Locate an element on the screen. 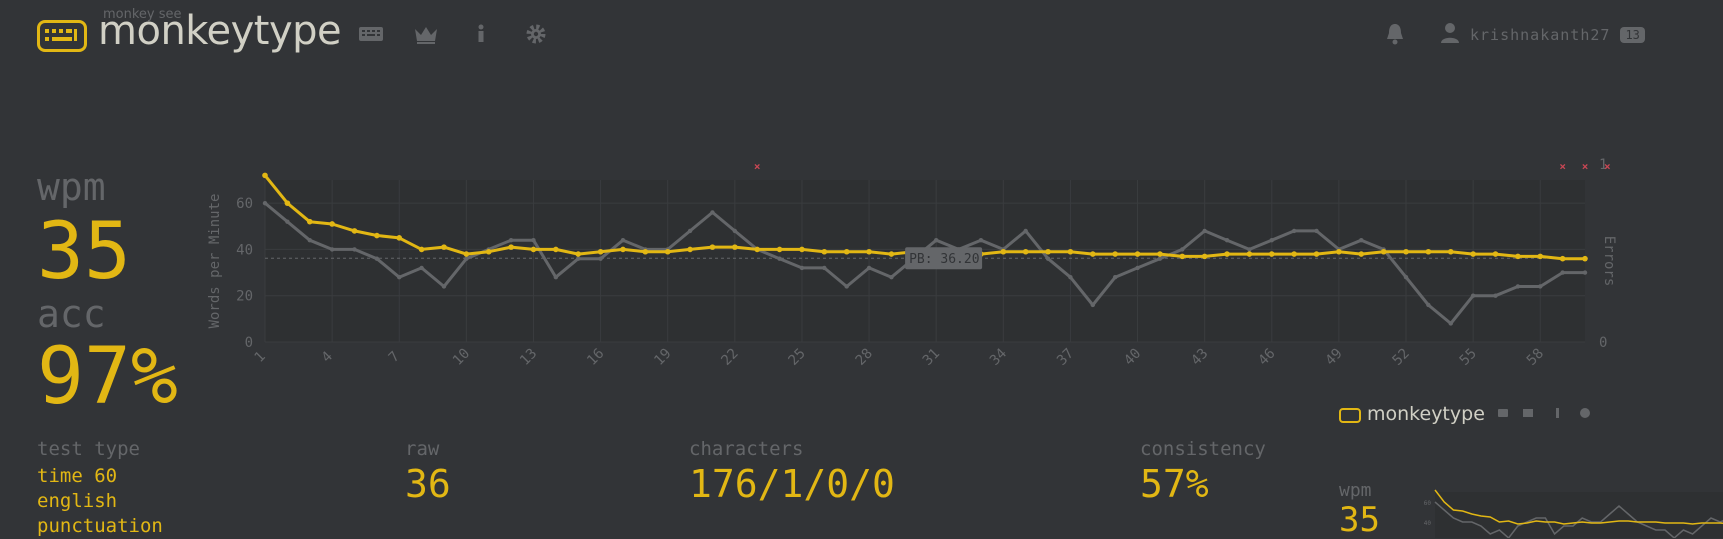  x-tick-label: 7 is located at coordinates (394, 357).